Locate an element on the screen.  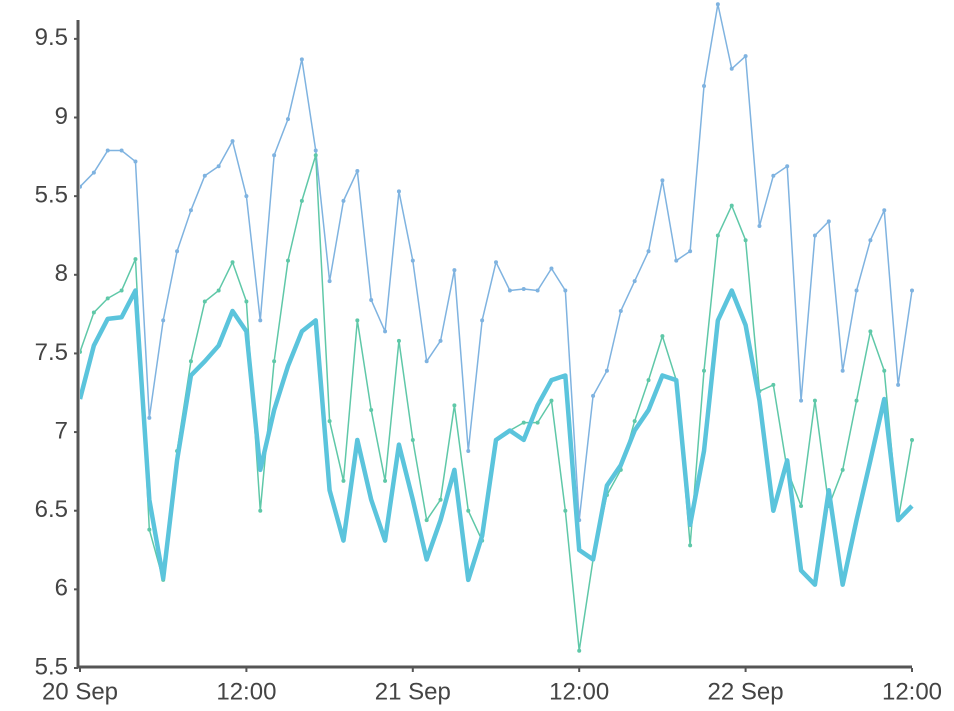
y-tick-label: 9.5 is located at coordinates (51, 37).